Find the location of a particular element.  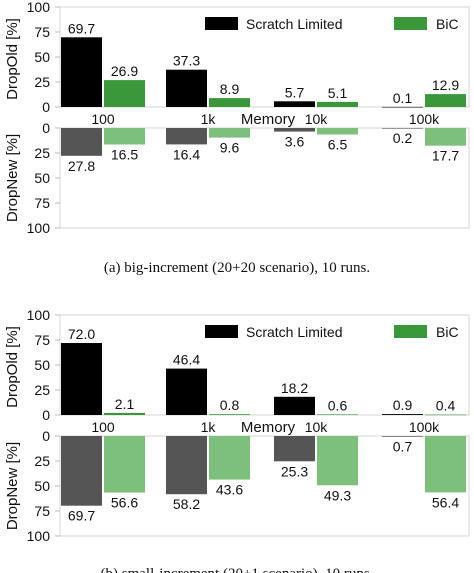

top-data-label-bic: 0.6 is located at coordinates (338, 405).